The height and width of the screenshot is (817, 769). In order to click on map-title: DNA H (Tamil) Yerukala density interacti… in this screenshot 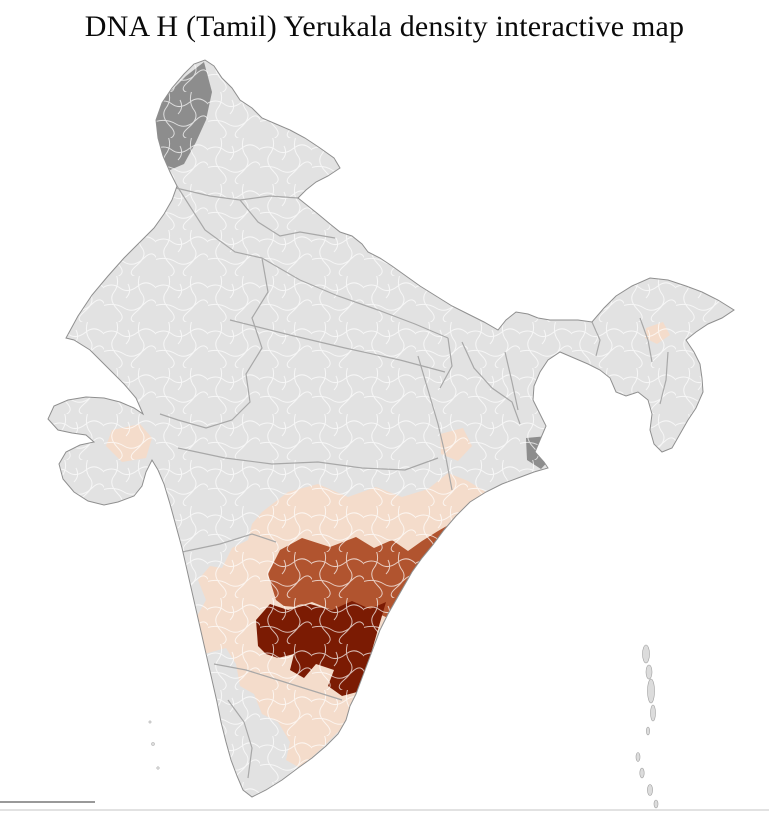, I will do `click(384, 26)`.